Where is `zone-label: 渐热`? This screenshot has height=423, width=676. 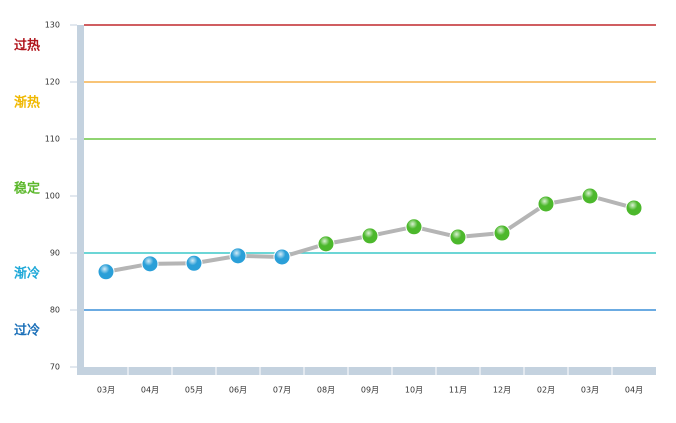
zone-label: 渐热 is located at coordinates (27, 103).